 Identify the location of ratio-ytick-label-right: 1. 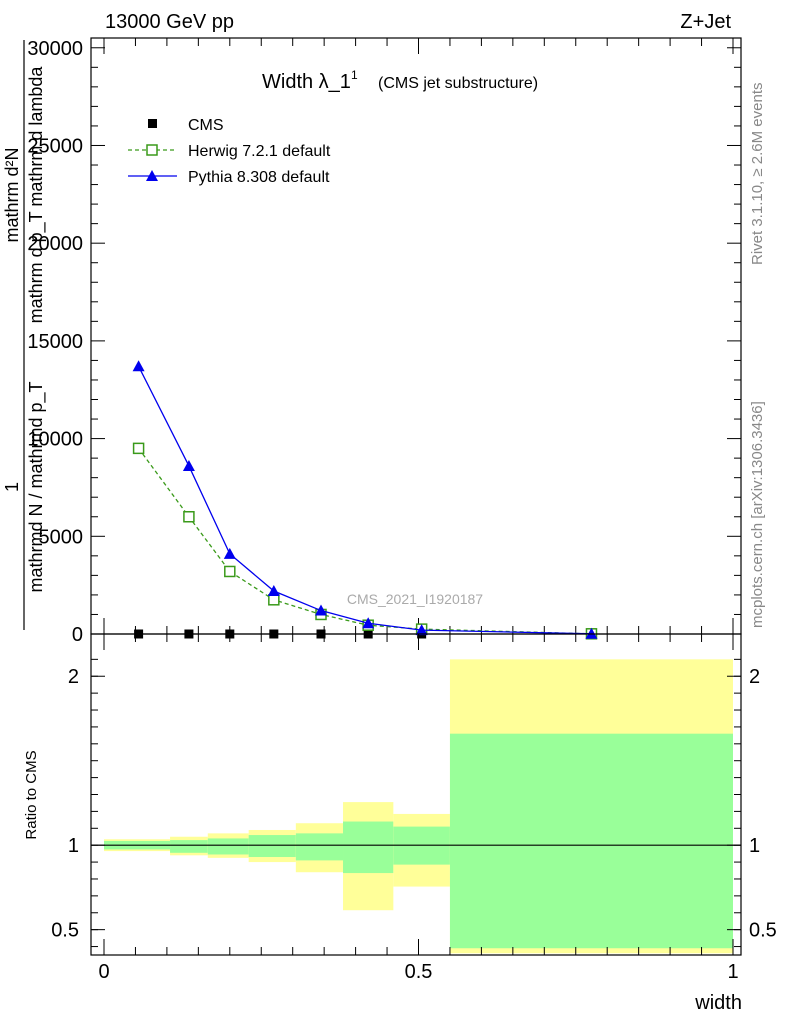
(754, 846).